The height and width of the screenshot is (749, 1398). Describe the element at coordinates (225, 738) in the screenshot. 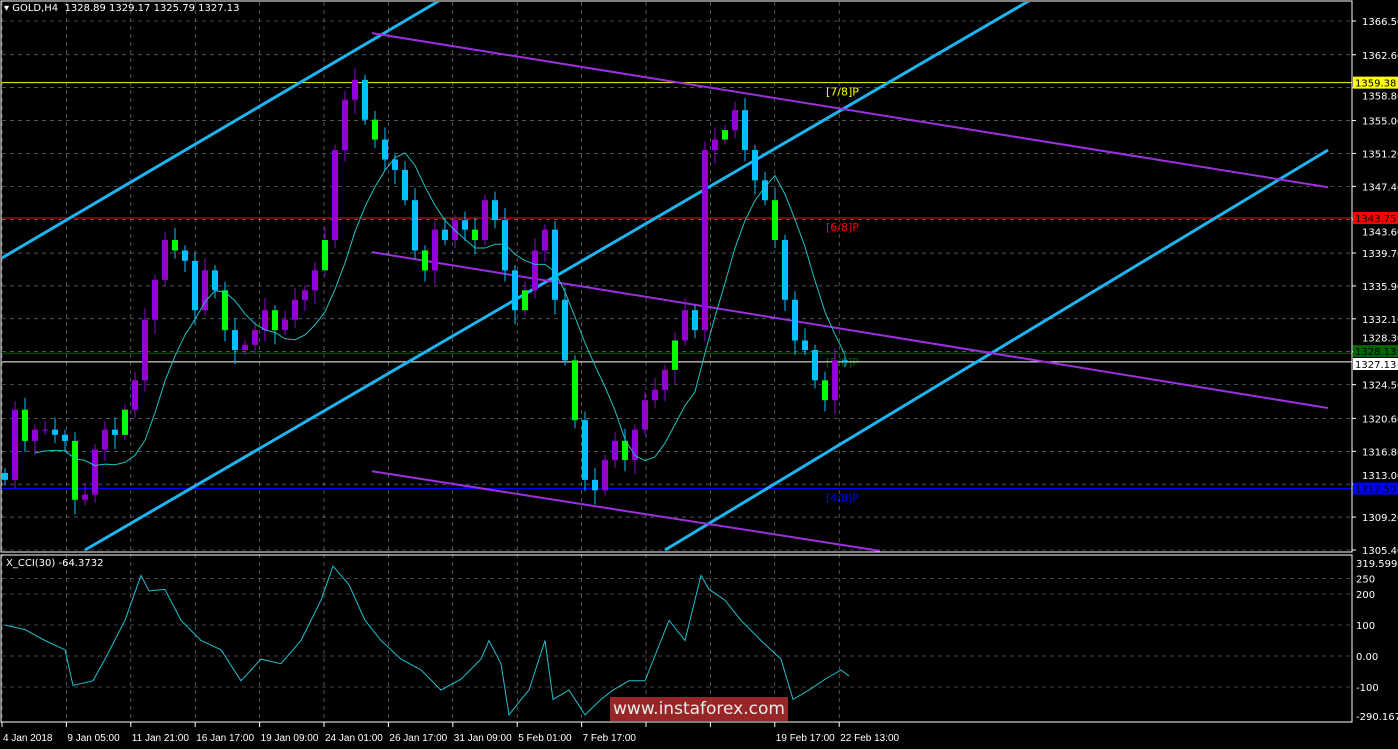

I see `time-tick-label: 16 Jan 17:00` at that location.